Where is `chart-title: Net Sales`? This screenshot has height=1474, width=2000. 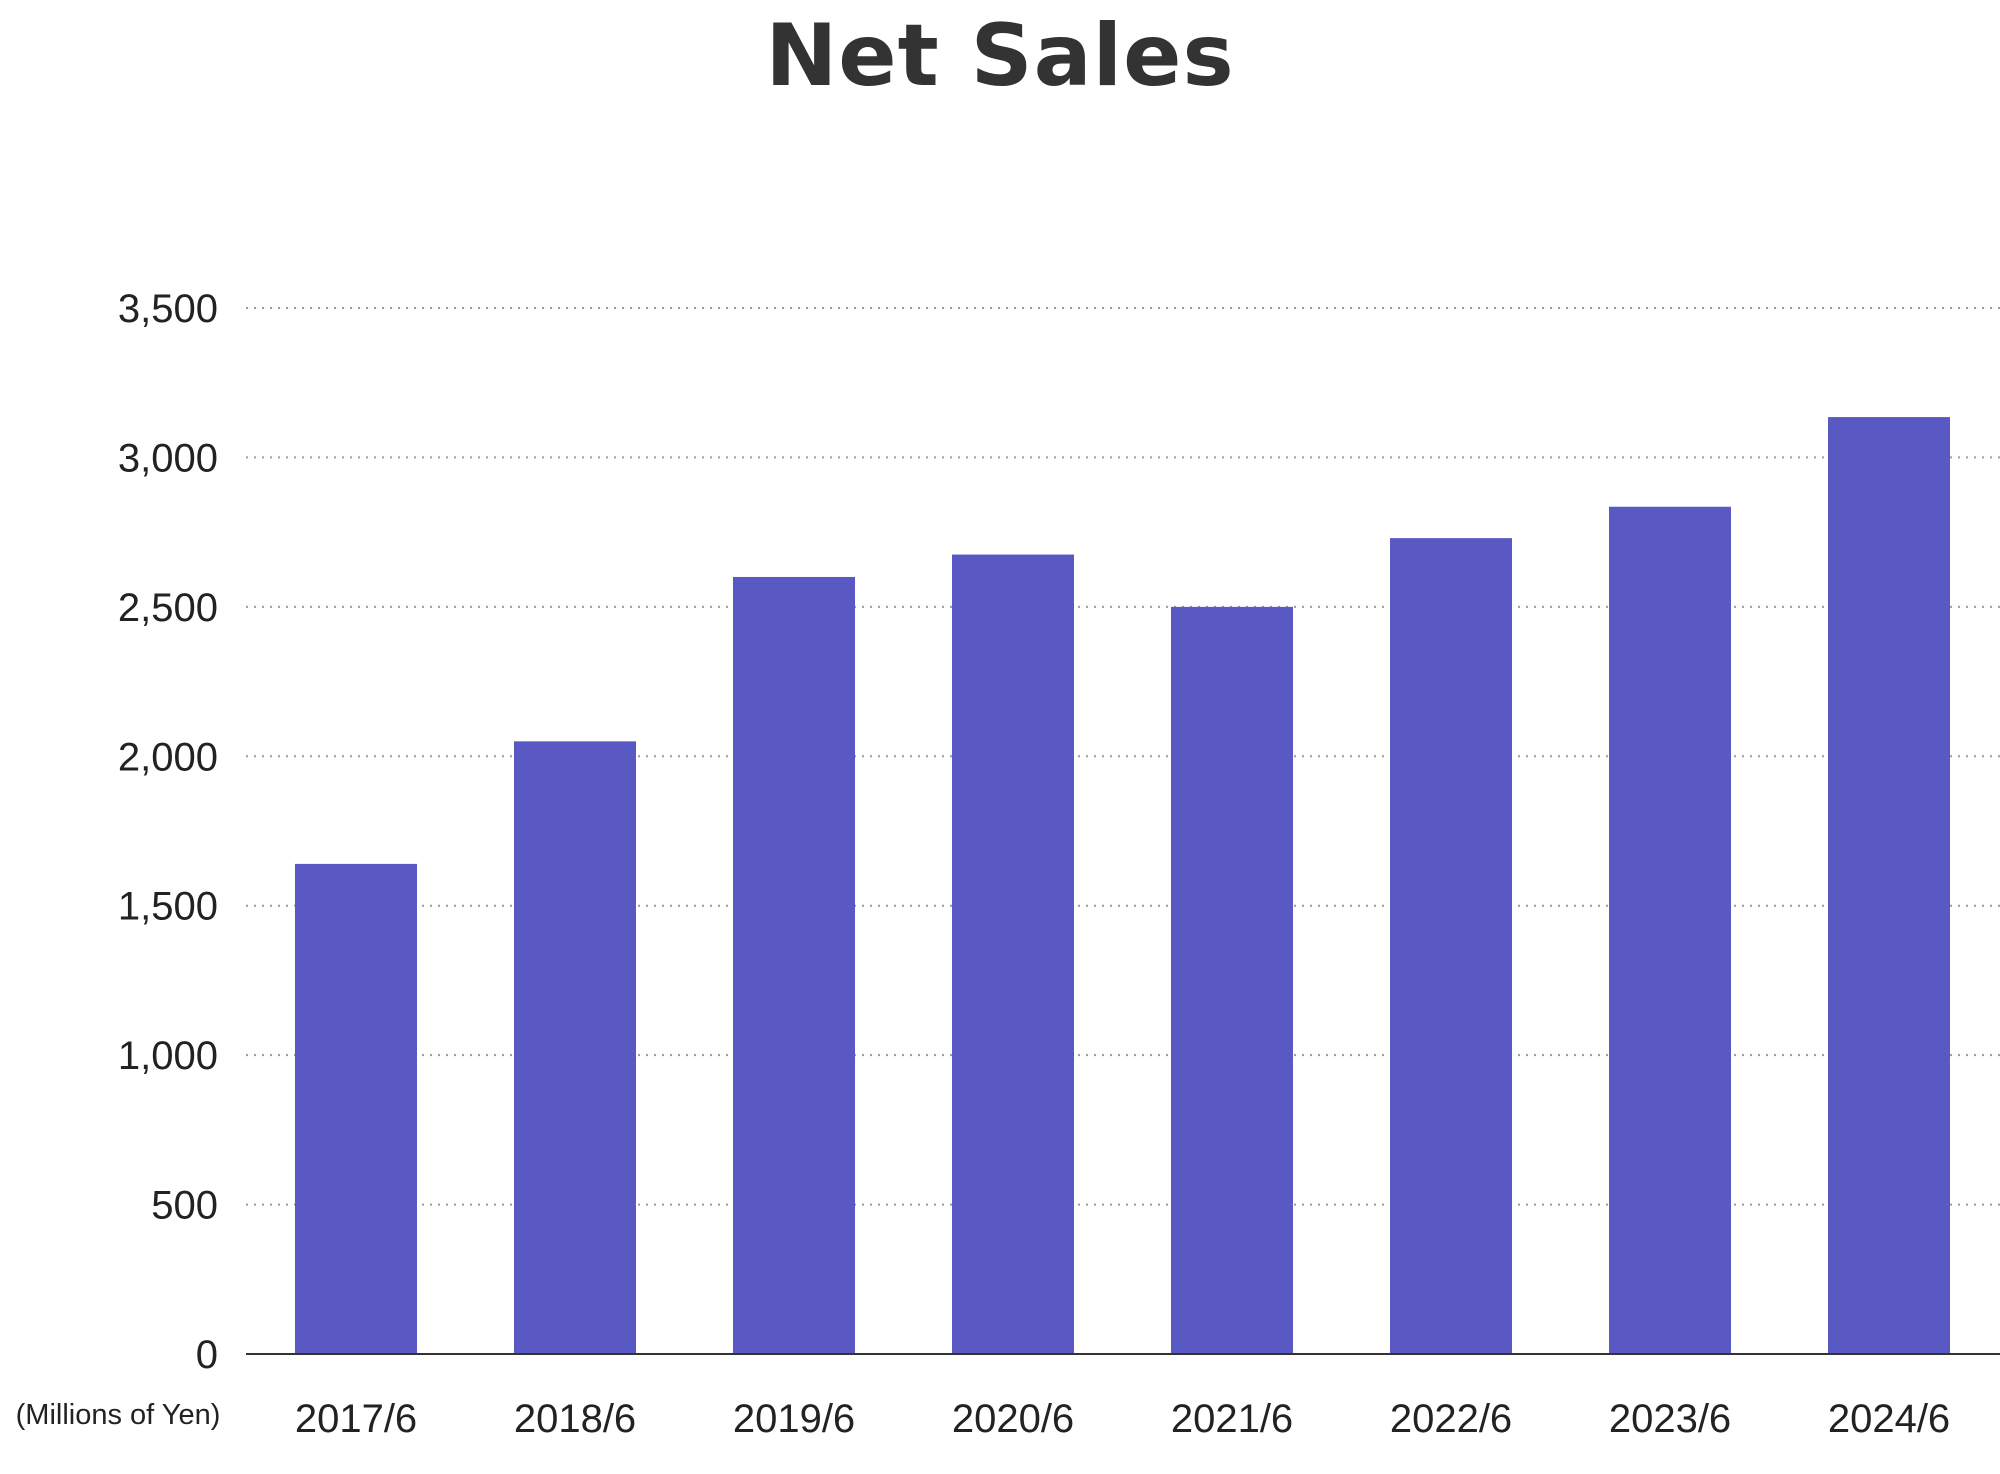
chart-title: Net Sales is located at coordinates (1000, 56).